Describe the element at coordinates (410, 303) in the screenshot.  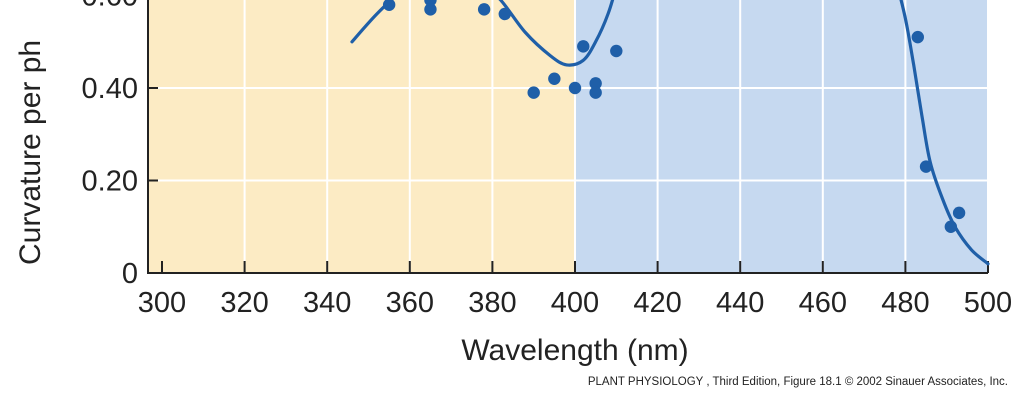
I see `x-tick-label-360: 360` at that location.